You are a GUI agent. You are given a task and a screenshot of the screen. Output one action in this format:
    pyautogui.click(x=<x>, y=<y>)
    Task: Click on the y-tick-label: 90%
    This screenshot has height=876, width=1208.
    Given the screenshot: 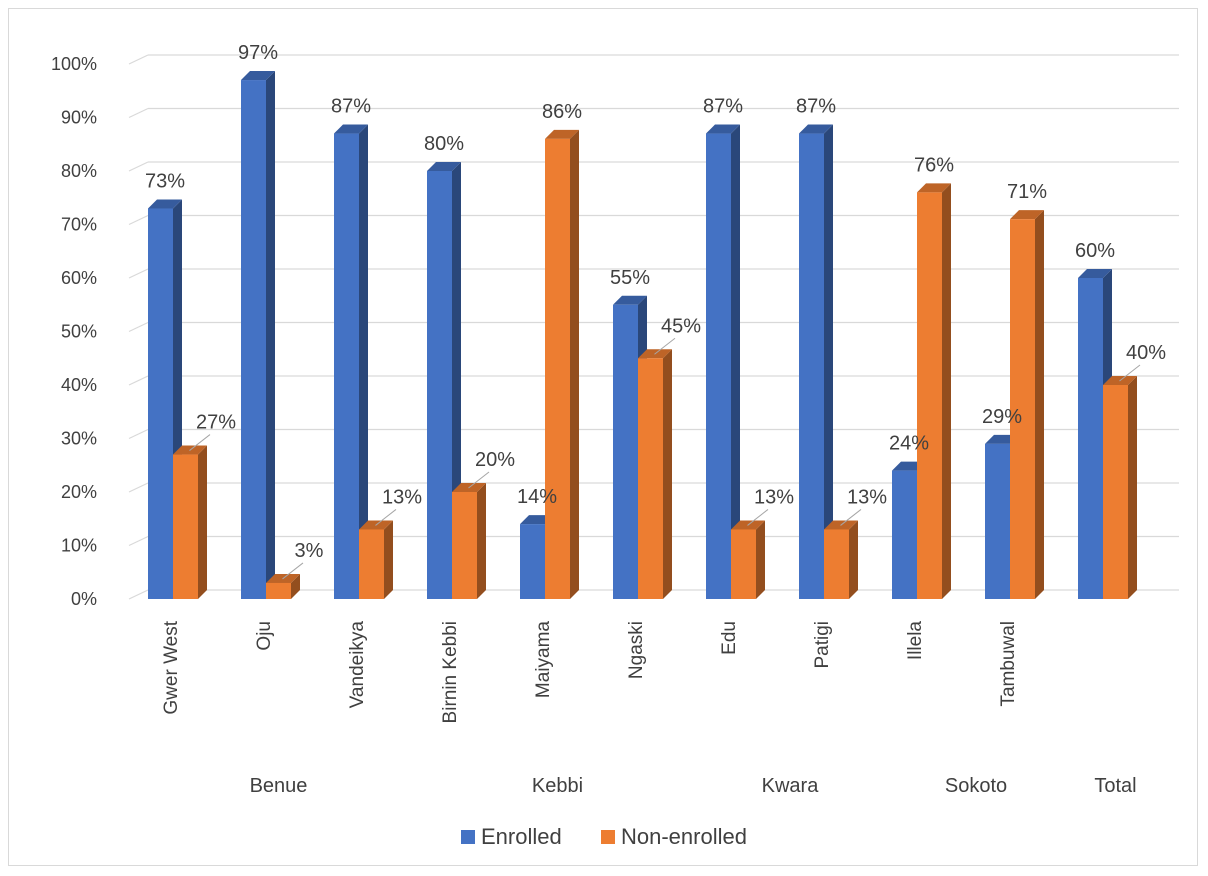 What is the action you would take?
    pyautogui.click(x=79, y=118)
    